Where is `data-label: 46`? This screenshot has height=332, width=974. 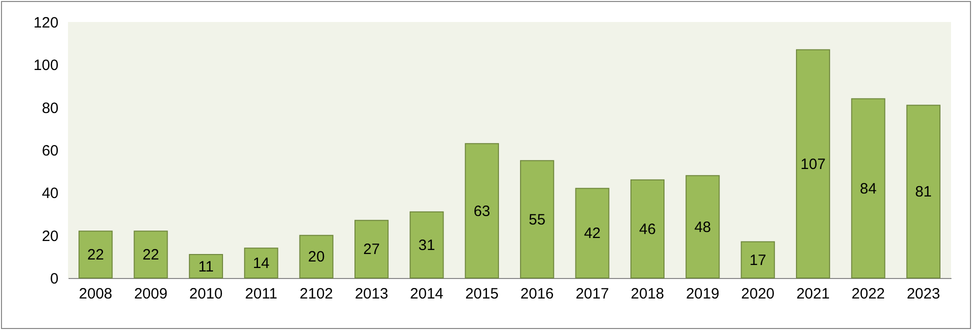
data-label: 46 is located at coordinates (647, 229).